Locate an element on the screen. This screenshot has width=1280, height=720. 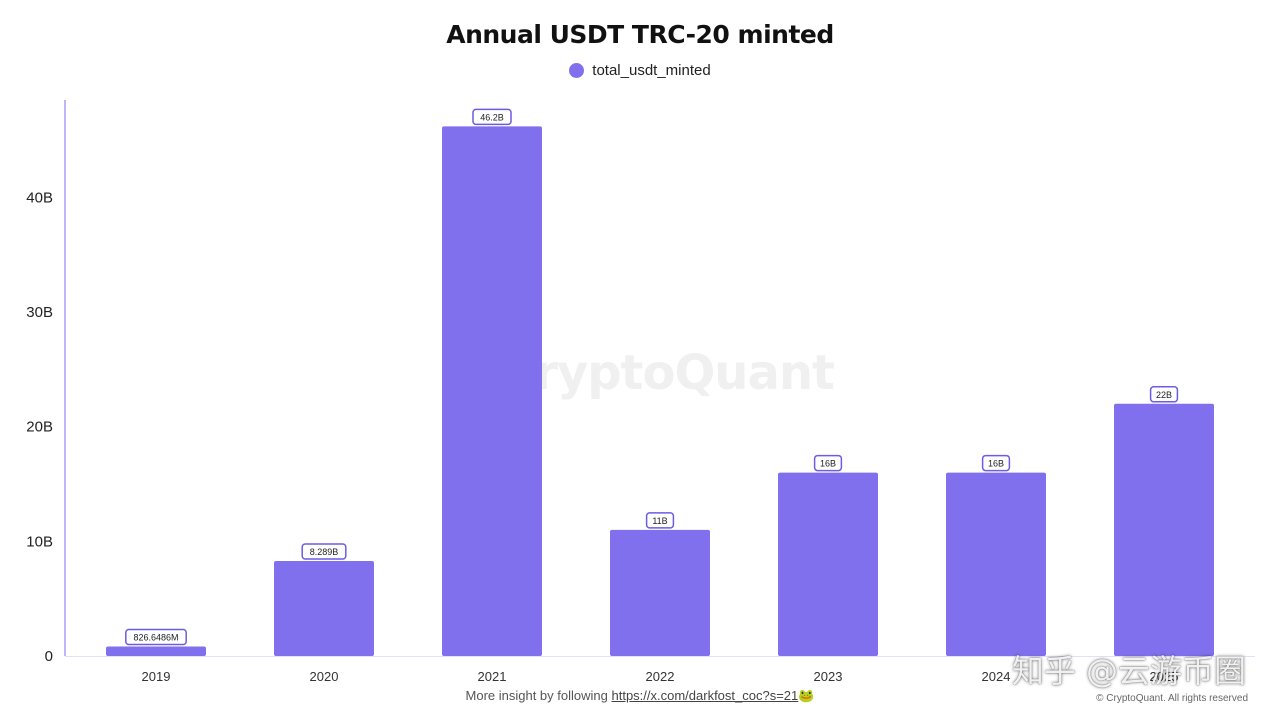
x-tick-label: 2024 is located at coordinates (996, 676).